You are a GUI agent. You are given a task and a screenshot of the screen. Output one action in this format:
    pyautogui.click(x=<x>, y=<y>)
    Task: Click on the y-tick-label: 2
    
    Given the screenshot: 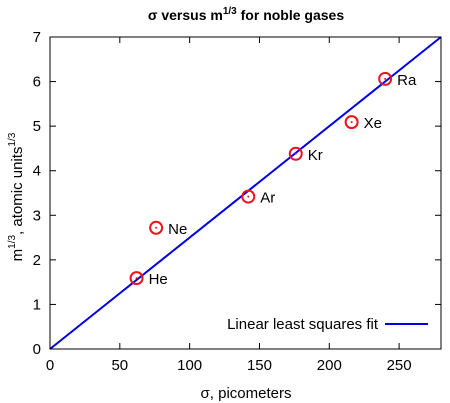 What is the action you would take?
    pyautogui.click(x=37, y=260)
    